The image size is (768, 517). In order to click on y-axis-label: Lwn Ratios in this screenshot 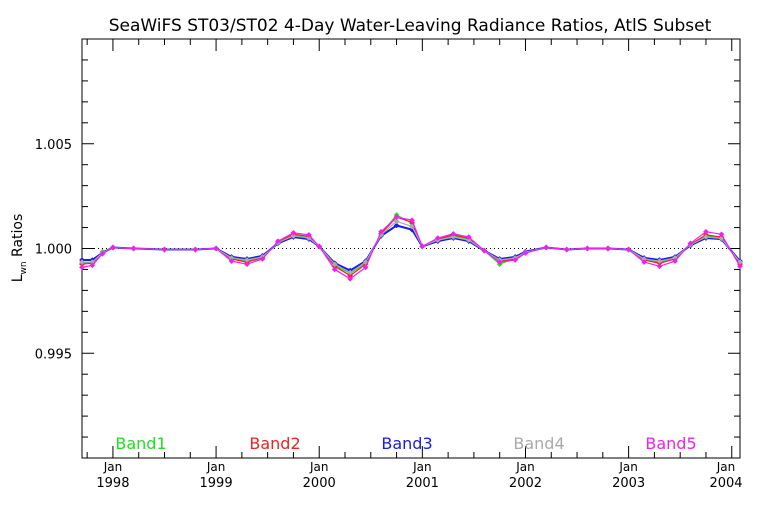, I will do `click(19, 248)`.